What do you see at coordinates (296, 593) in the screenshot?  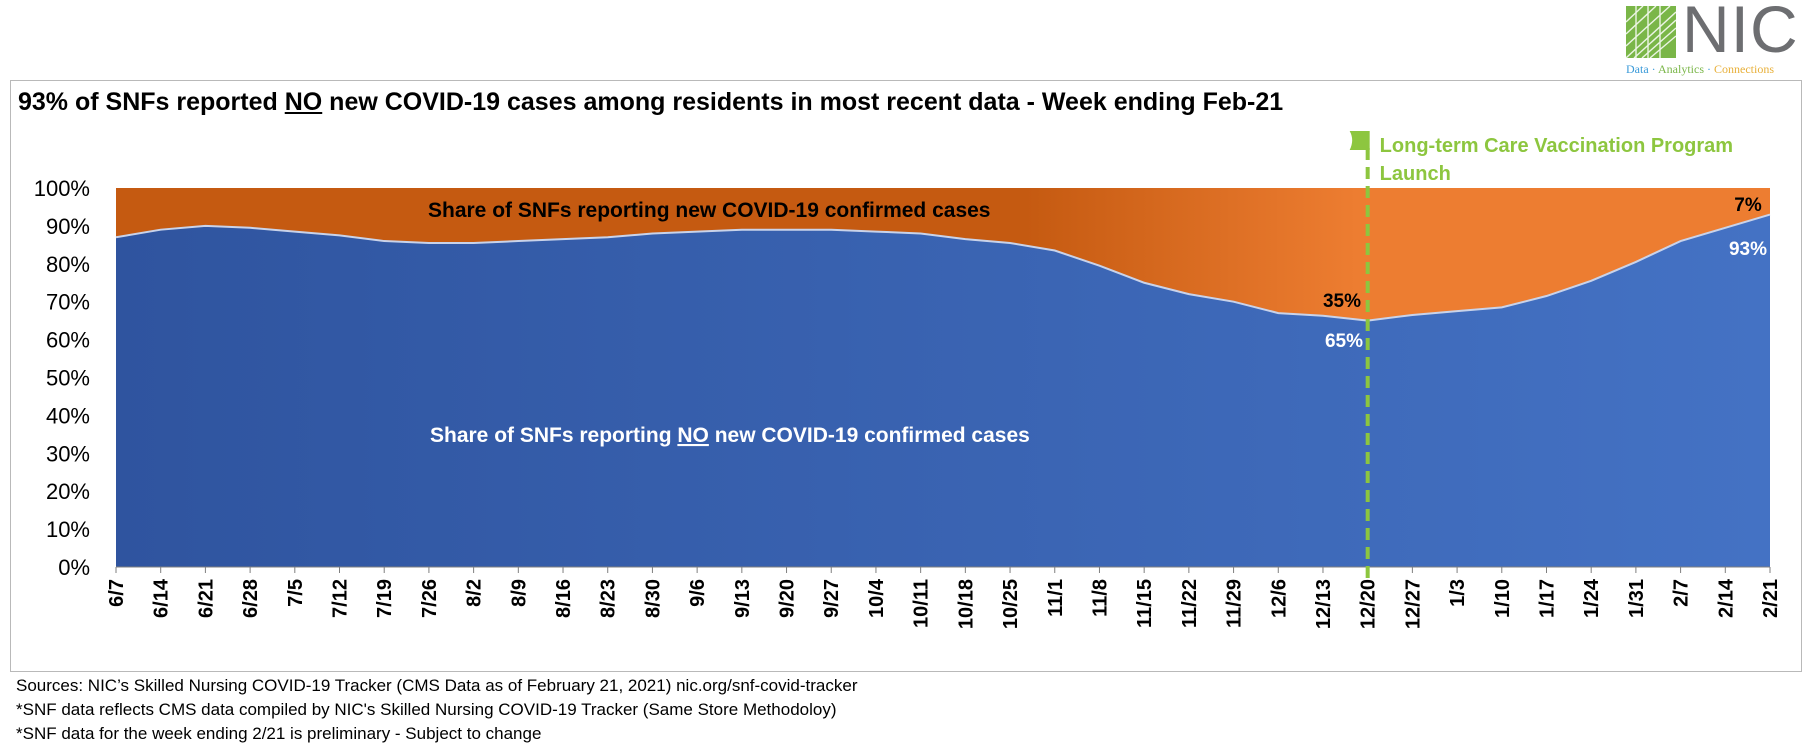 I see `x-tick-label: 7/5` at bounding box center [296, 593].